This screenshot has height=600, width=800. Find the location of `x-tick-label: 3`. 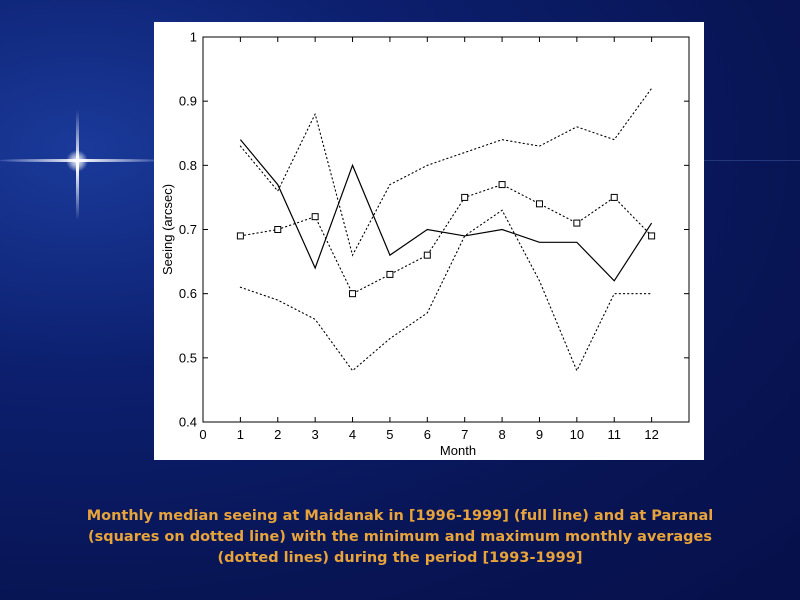

x-tick-label: 3 is located at coordinates (315, 434).